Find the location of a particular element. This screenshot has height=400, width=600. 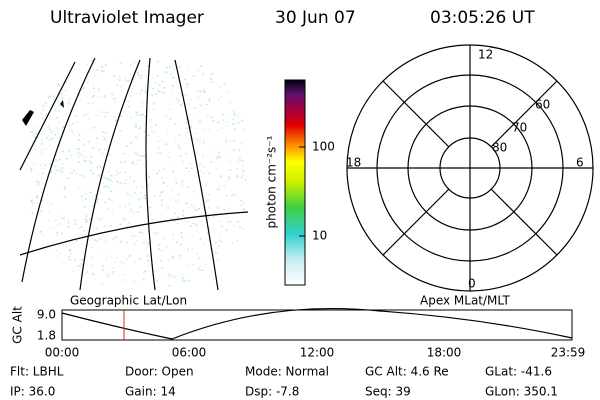

hour-label: 12 is located at coordinates (485, 55).